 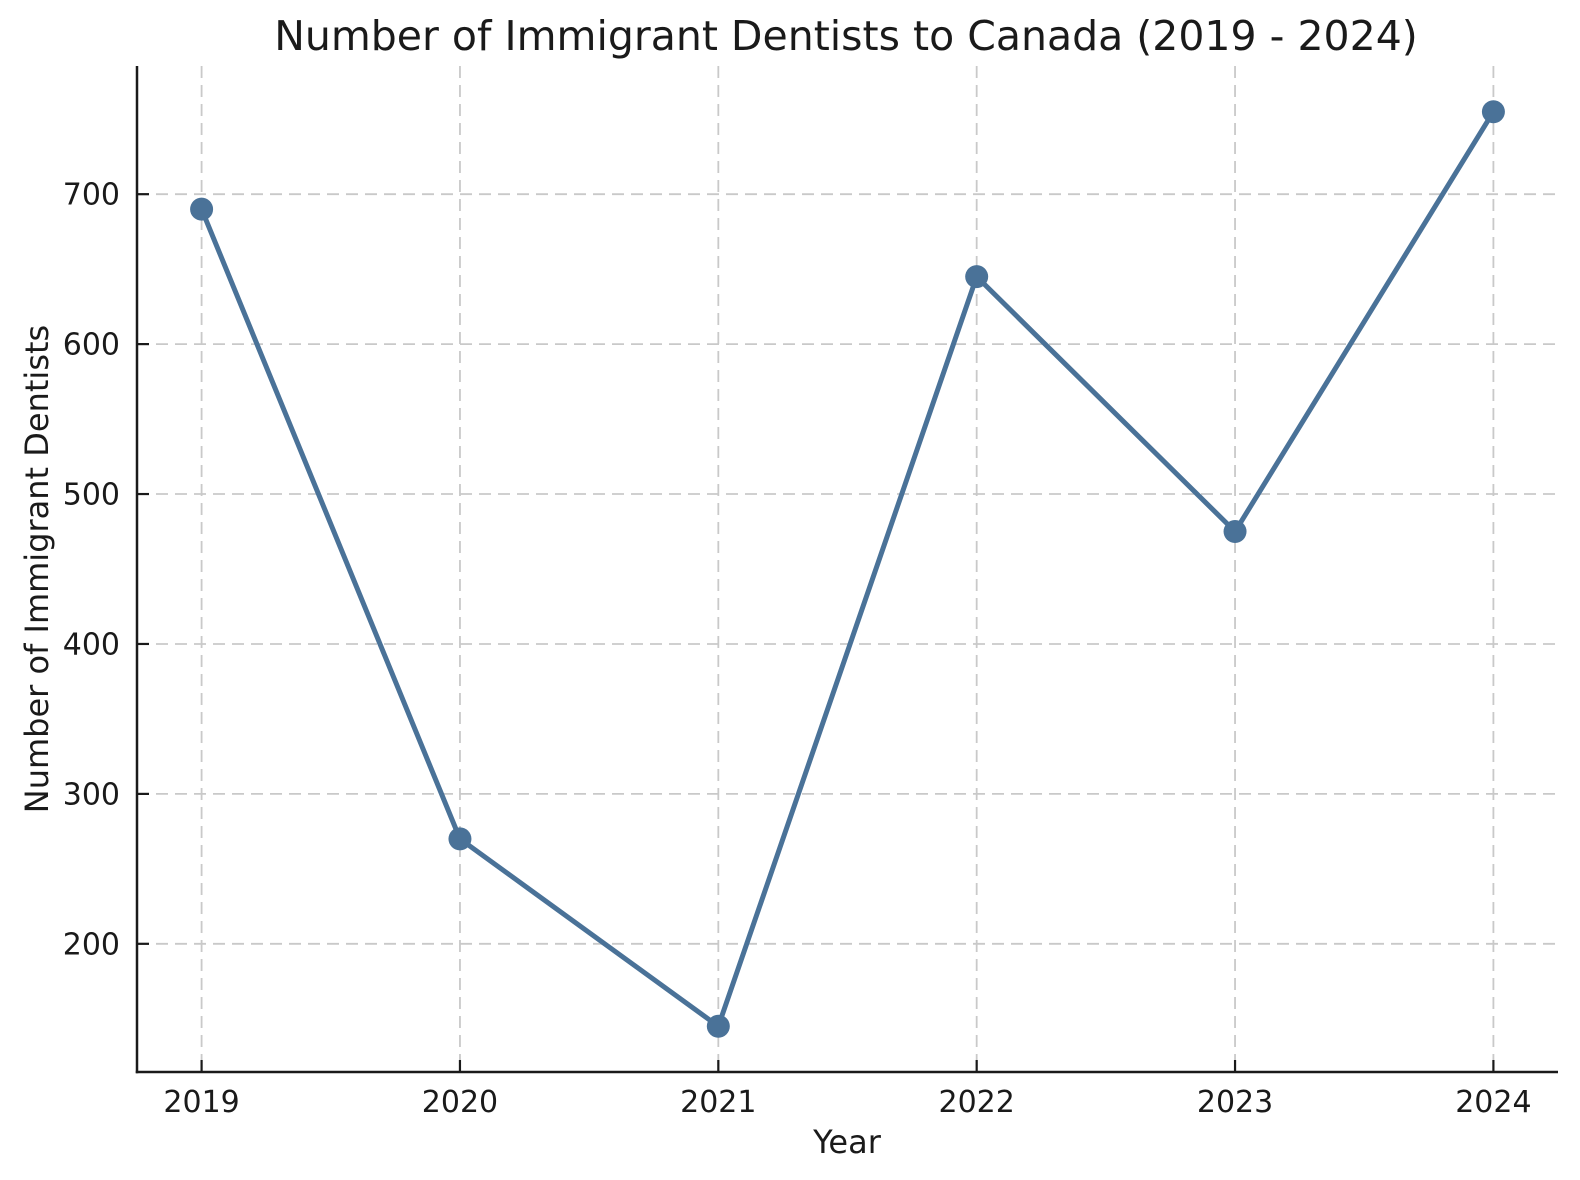 I want to click on y-tick-label-200: 200, so click(x=91, y=944).